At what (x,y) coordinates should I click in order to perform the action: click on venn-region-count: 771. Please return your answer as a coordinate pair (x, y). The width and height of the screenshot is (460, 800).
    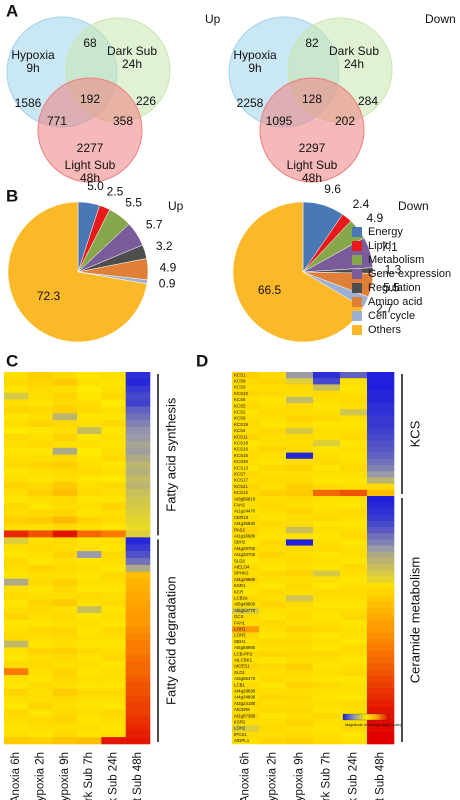
    Looking at the image, I should click on (57, 121).